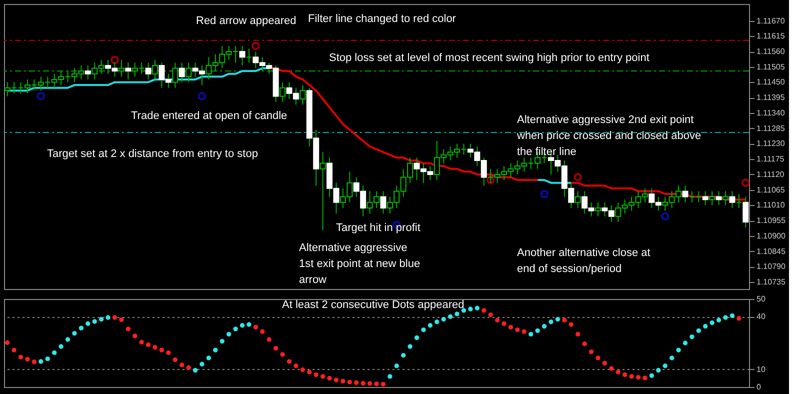  I want to click on y-tick-label: 1.11010, so click(771, 205).